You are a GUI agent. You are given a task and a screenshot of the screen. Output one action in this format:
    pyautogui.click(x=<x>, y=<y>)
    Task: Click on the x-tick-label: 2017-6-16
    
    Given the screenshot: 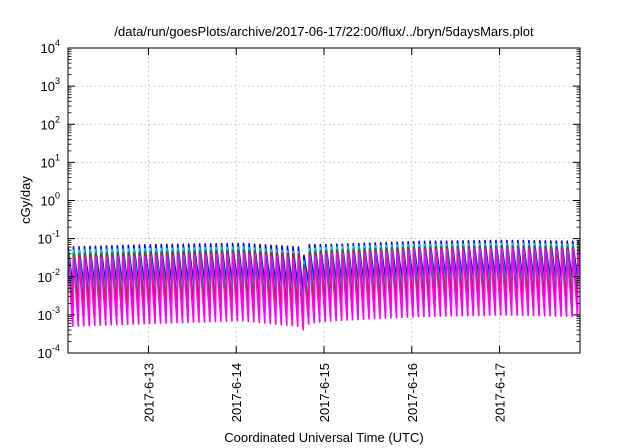 What is the action you would take?
    pyautogui.click(x=412, y=392)
    